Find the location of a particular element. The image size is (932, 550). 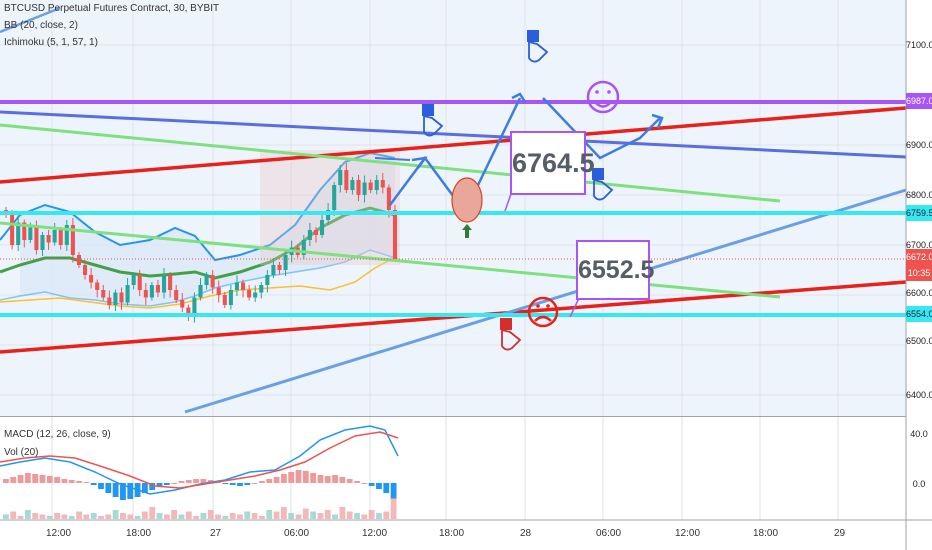

time-tick: 28 is located at coordinates (526, 533).